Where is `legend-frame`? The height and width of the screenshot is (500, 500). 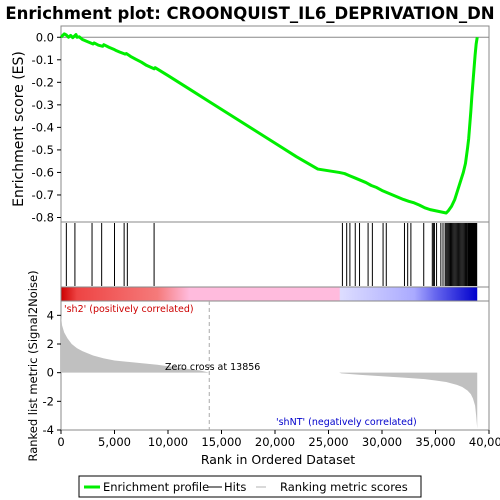 legend-frame is located at coordinates (250, 486).